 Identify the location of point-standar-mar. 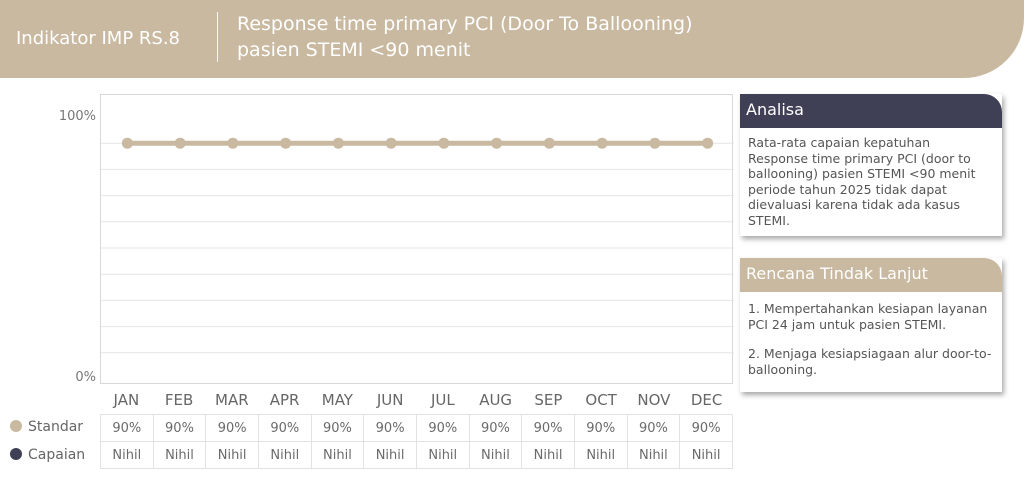
(233, 143).